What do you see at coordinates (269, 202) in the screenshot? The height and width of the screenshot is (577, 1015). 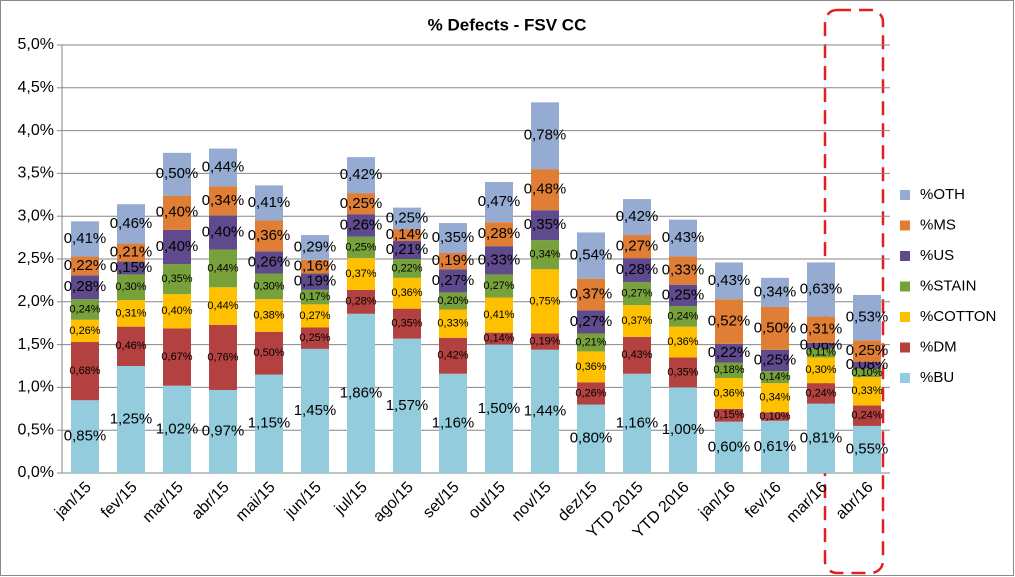 I see `data-label: 0,41%` at bounding box center [269, 202].